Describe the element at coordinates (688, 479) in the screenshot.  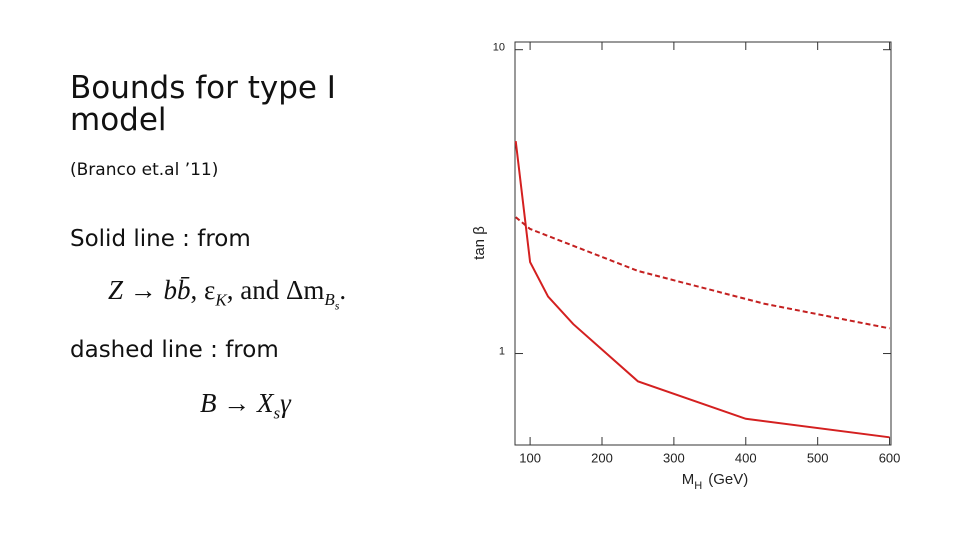
I see `x-label-part: M` at that location.